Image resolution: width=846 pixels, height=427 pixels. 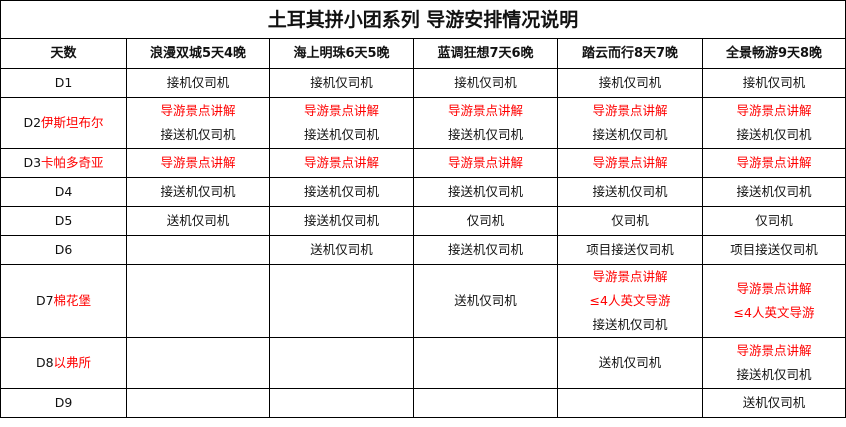 I want to click on day-cell: D2伊斯坦布尔, so click(x=63, y=123).